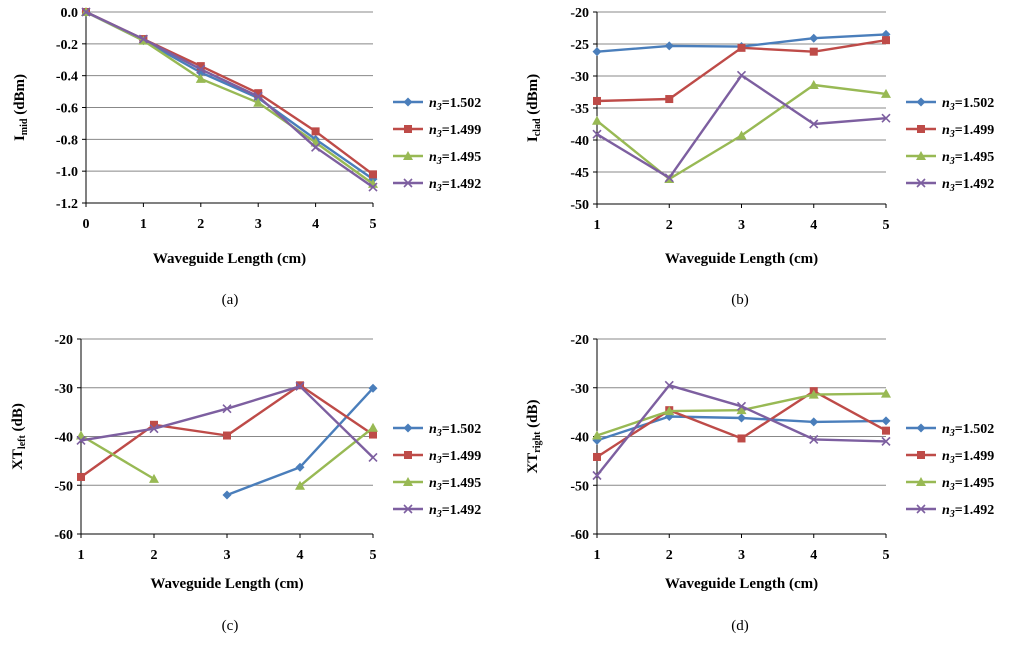 The image size is (1015, 648). Describe the element at coordinates (455, 104) in the screenshot. I see `legend-label: n3=1.502` at that location.